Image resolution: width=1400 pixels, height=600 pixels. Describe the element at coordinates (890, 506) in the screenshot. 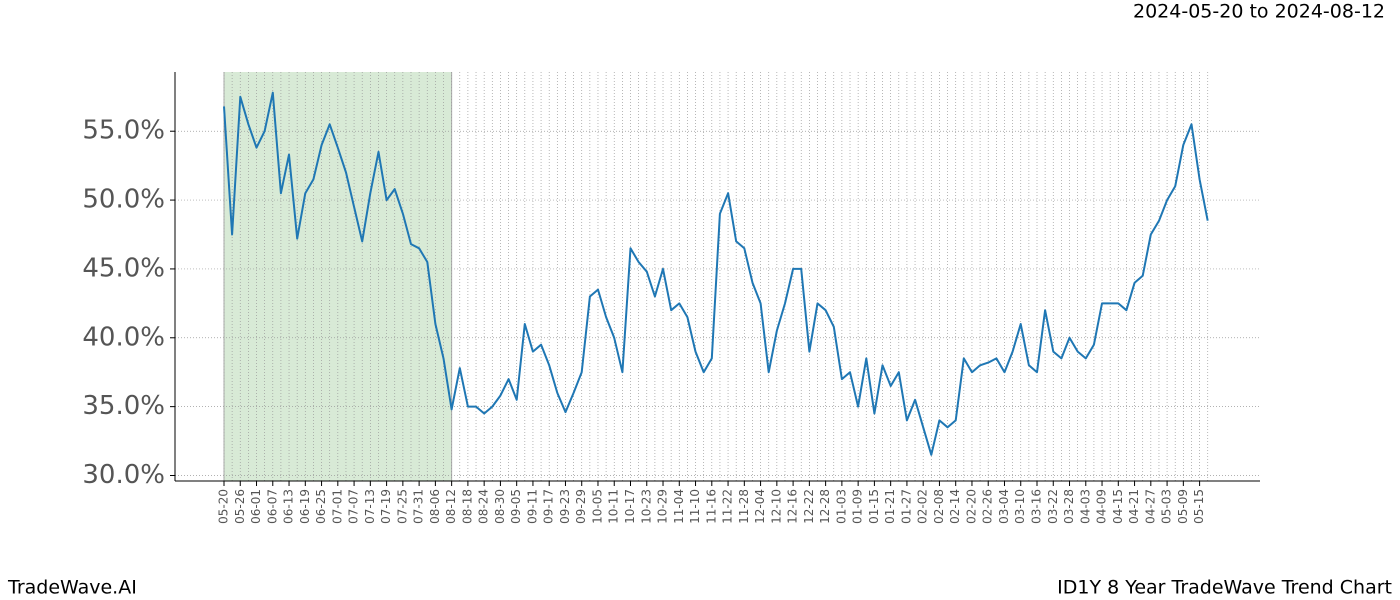

I see `x-tick-label: 01-21` at that location.